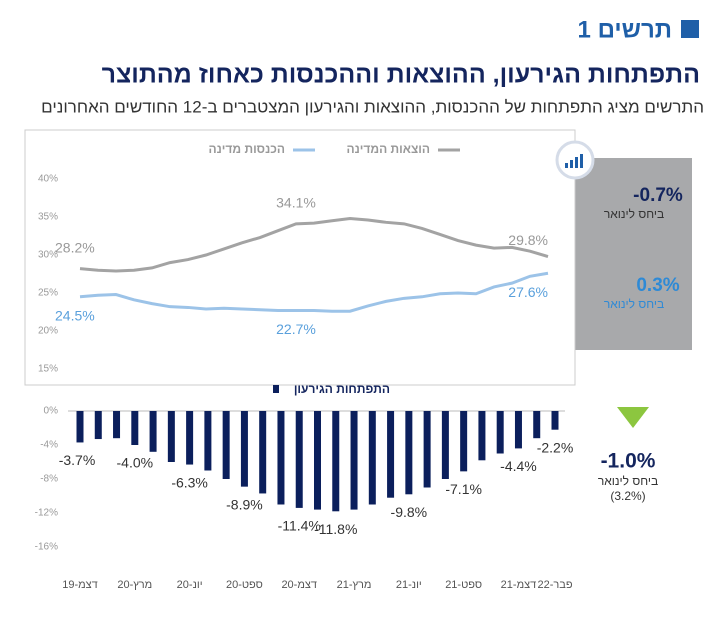  I want to click on value-label: -4.0%, so click(135, 463).